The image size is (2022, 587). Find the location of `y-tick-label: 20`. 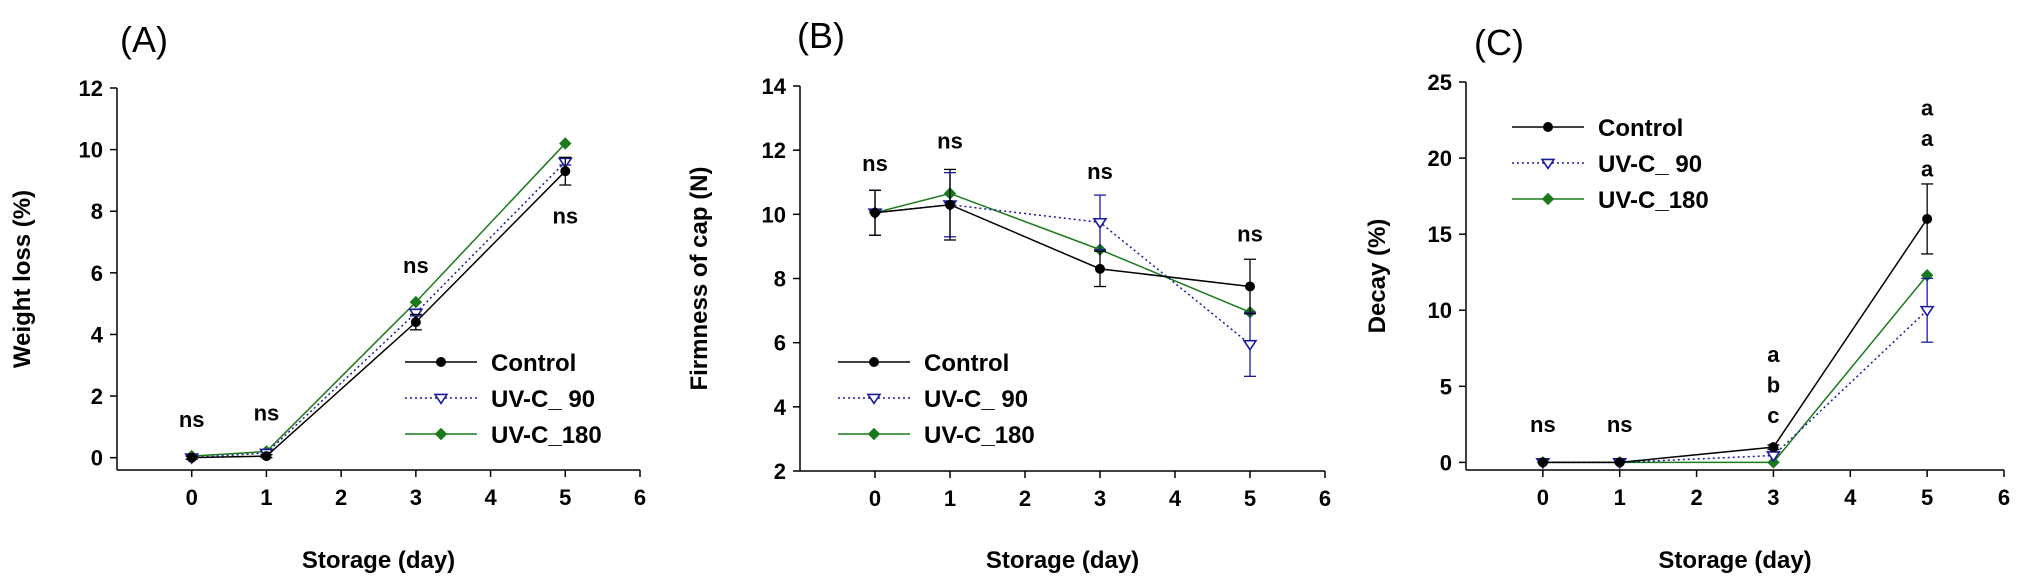

y-tick-label: 20 is located at coordinates (1440, 158).